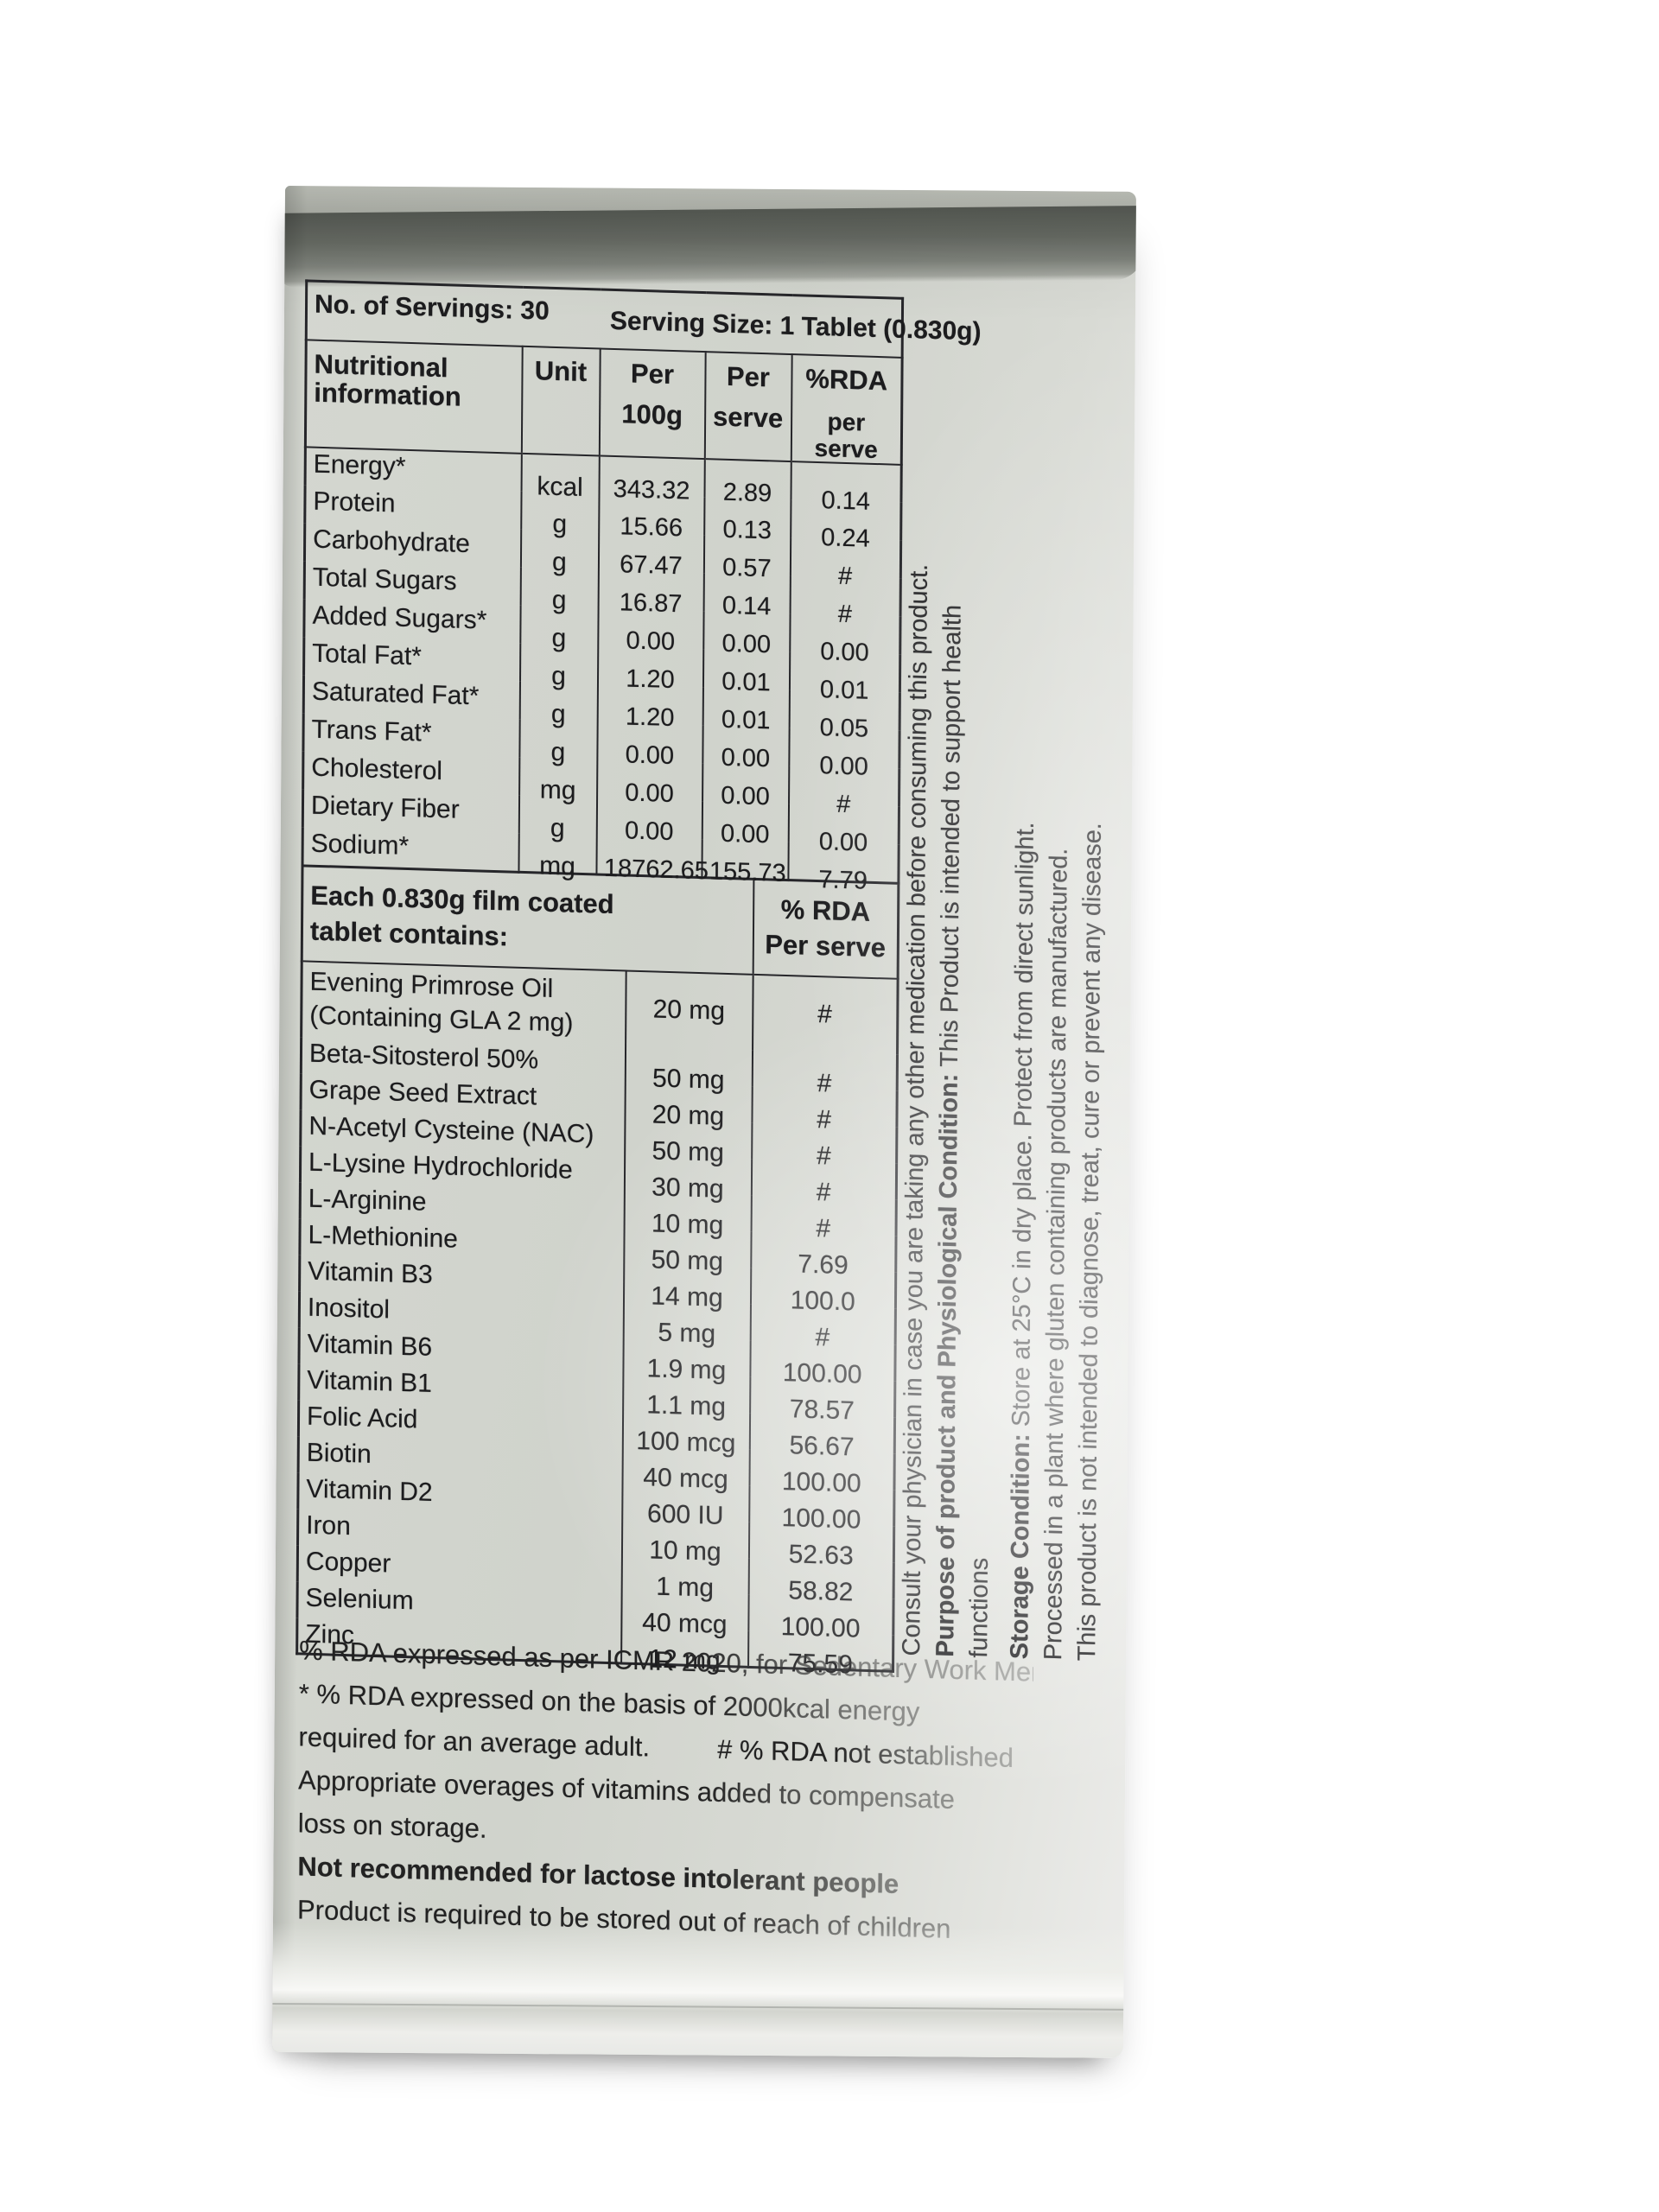 The height and width of the screenshot is (2212, 1659). What do you see at coordinates (685, 1587) in the screenshot?
I see `ingredient-amount: 1 mg` at bounding box center [685, 1587].